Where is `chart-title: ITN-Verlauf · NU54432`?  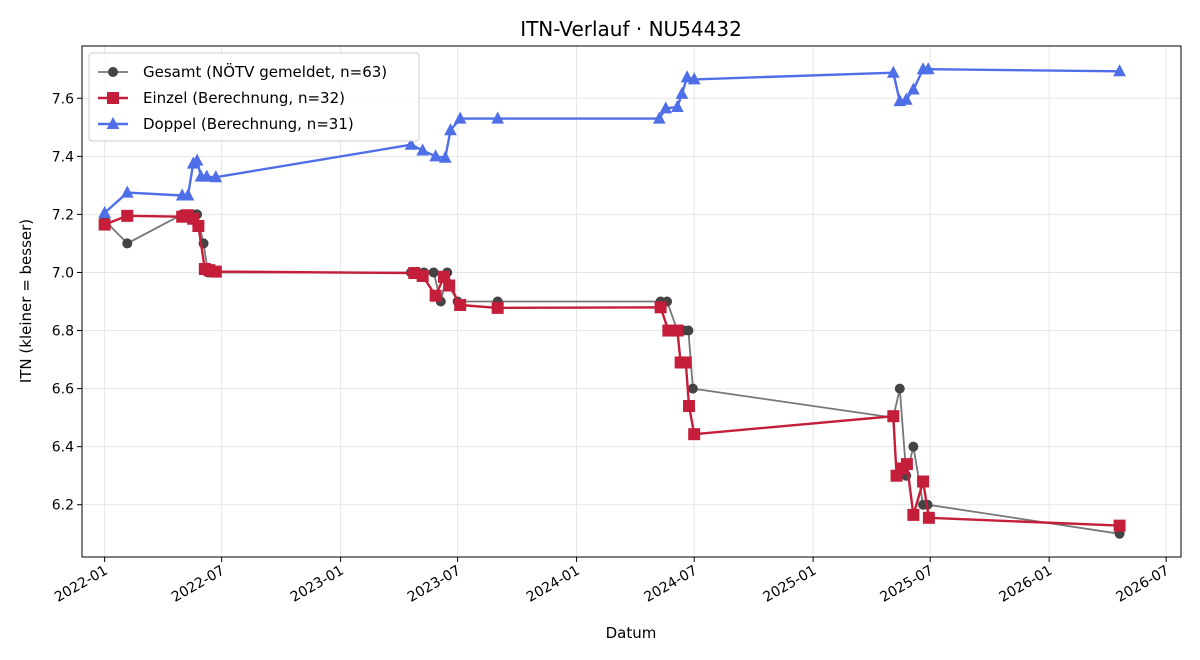
chart-title: ITN-Verlauf · NU54432 is located at coordinates (631, 29).